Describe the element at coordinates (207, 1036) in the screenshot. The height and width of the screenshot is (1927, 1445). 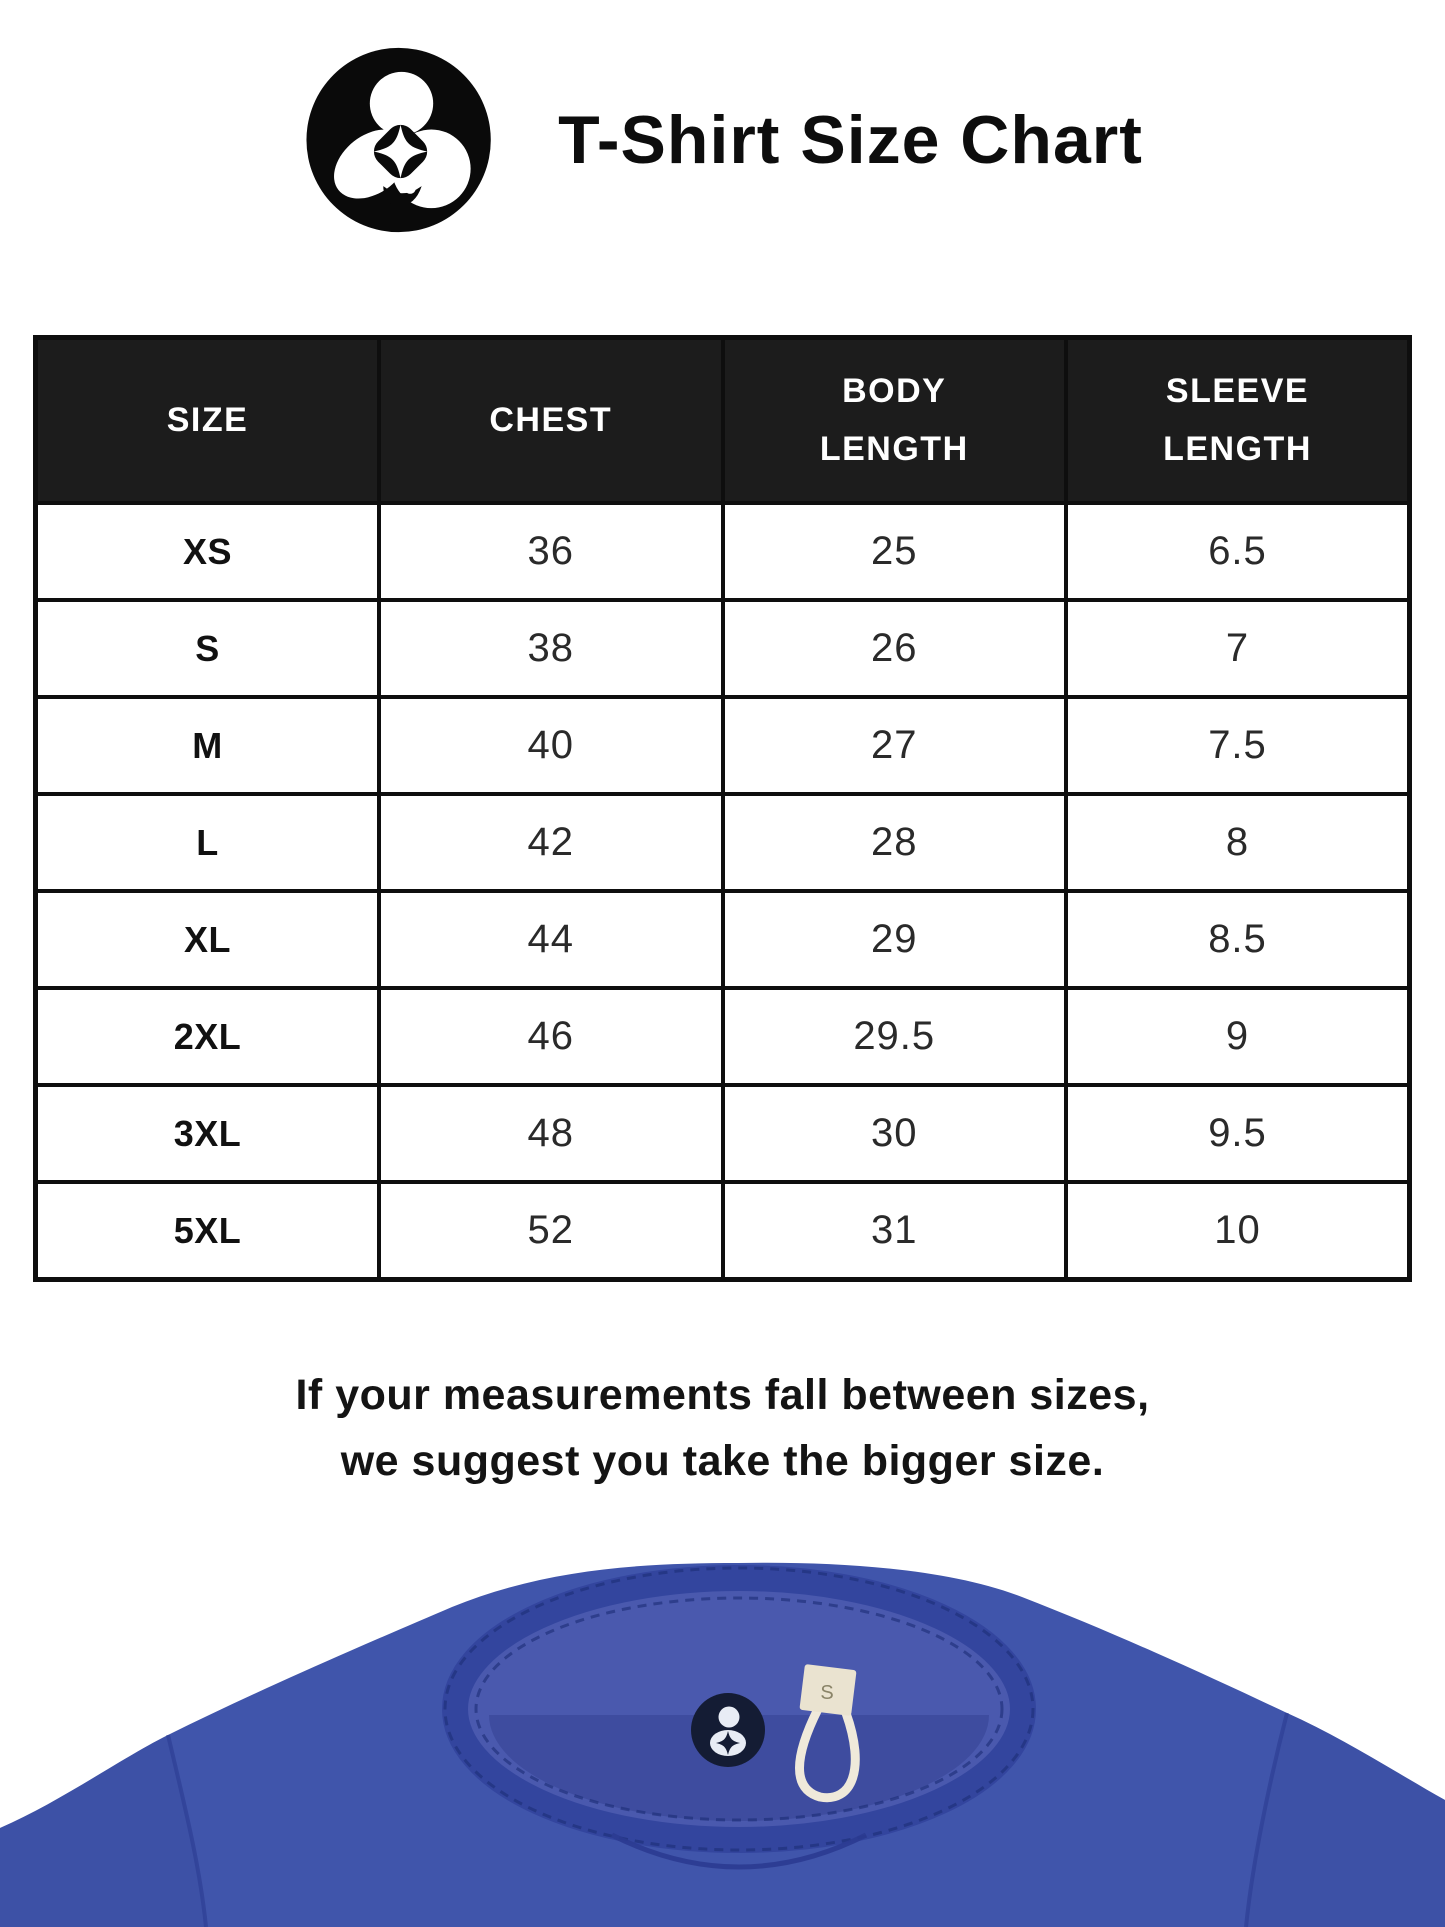
I see `cell-size: 2XL` at that location.